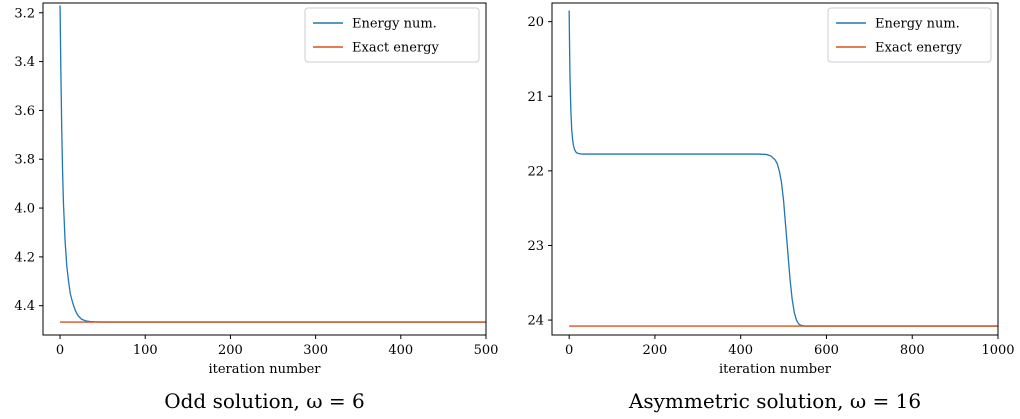 The height and width of the screenshot is (419, 1020). What do you see at coordinates (264, 401) in the screenshot?
I see `chart-caption: Odd solution, ω = 6` at bounding box center [264, 401].